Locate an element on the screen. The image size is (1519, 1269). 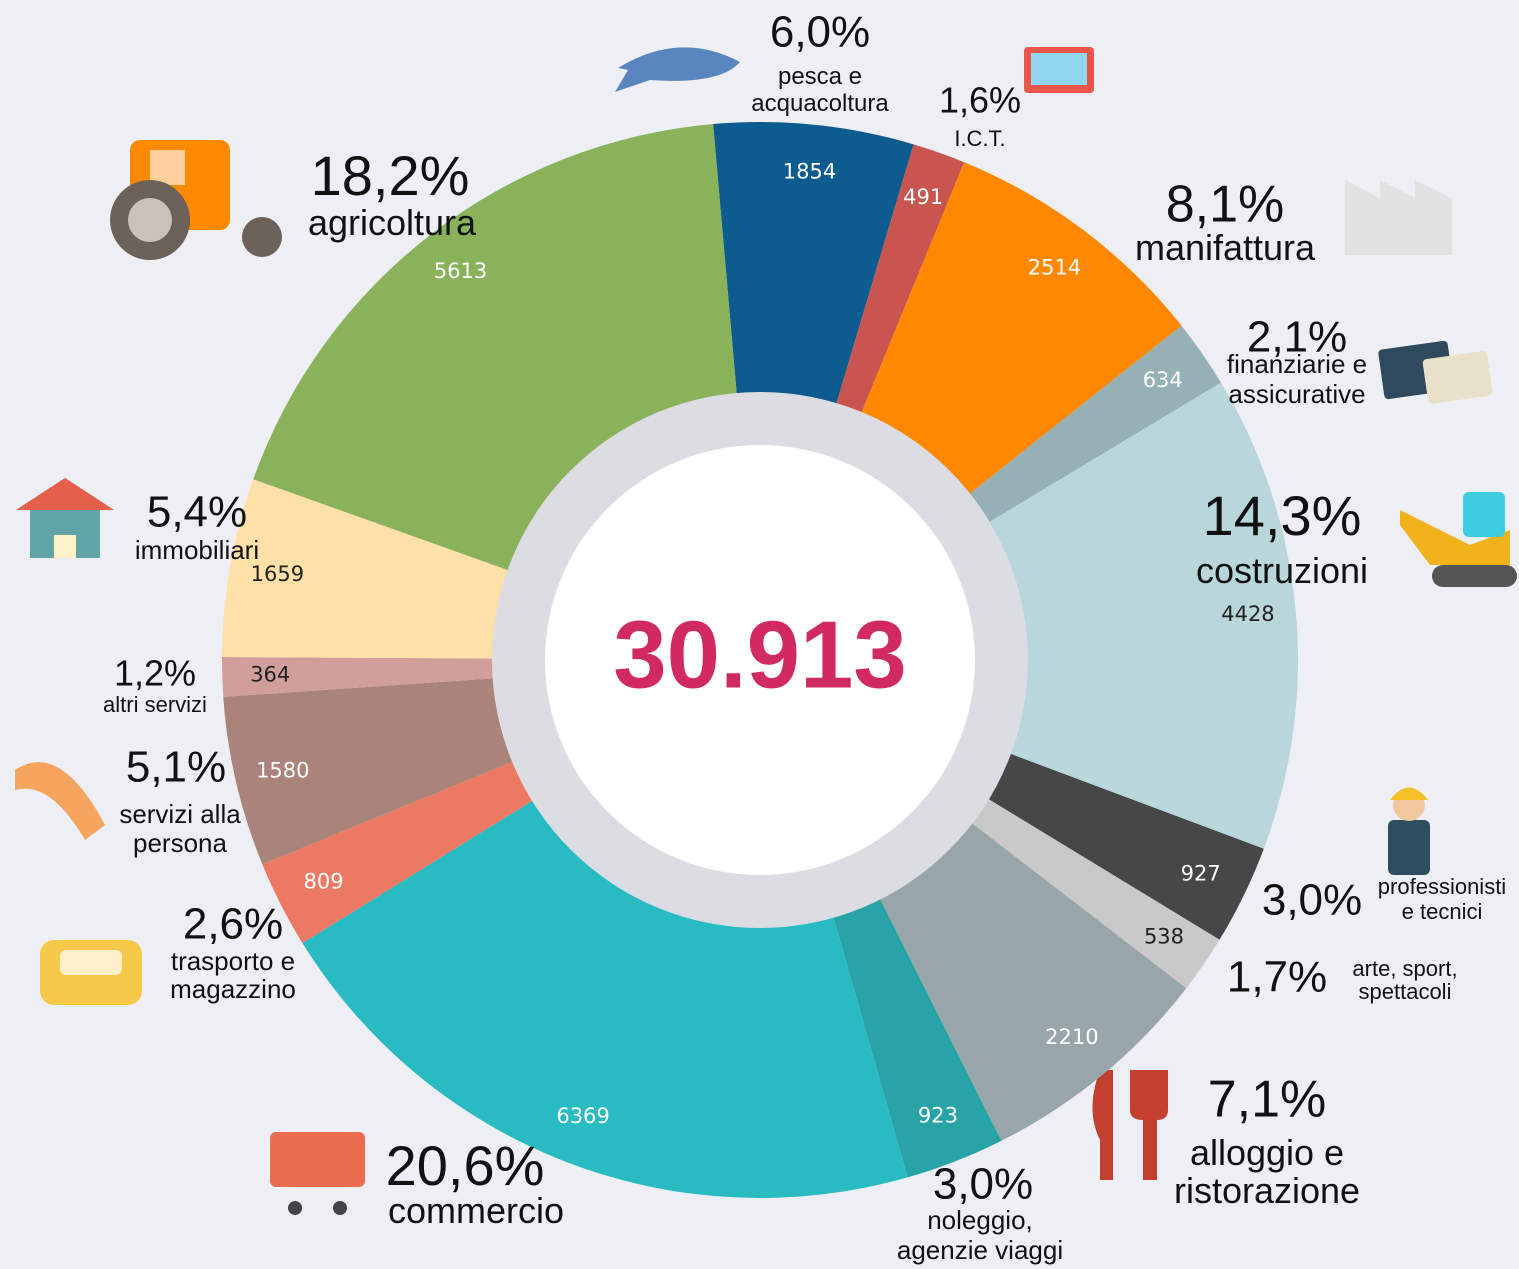
value-label: 538 is located at coordinates (1164, 936).